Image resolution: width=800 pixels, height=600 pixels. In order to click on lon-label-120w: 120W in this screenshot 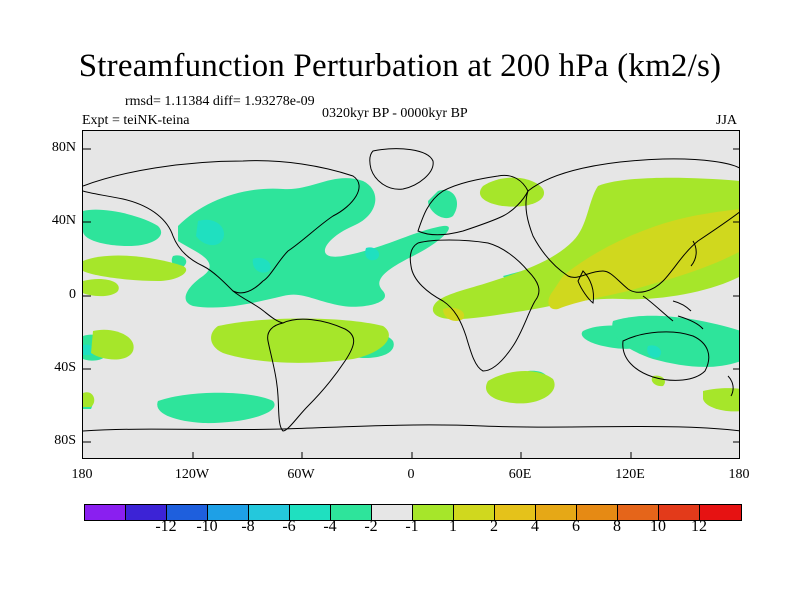, I will do `click(192, 474)`.